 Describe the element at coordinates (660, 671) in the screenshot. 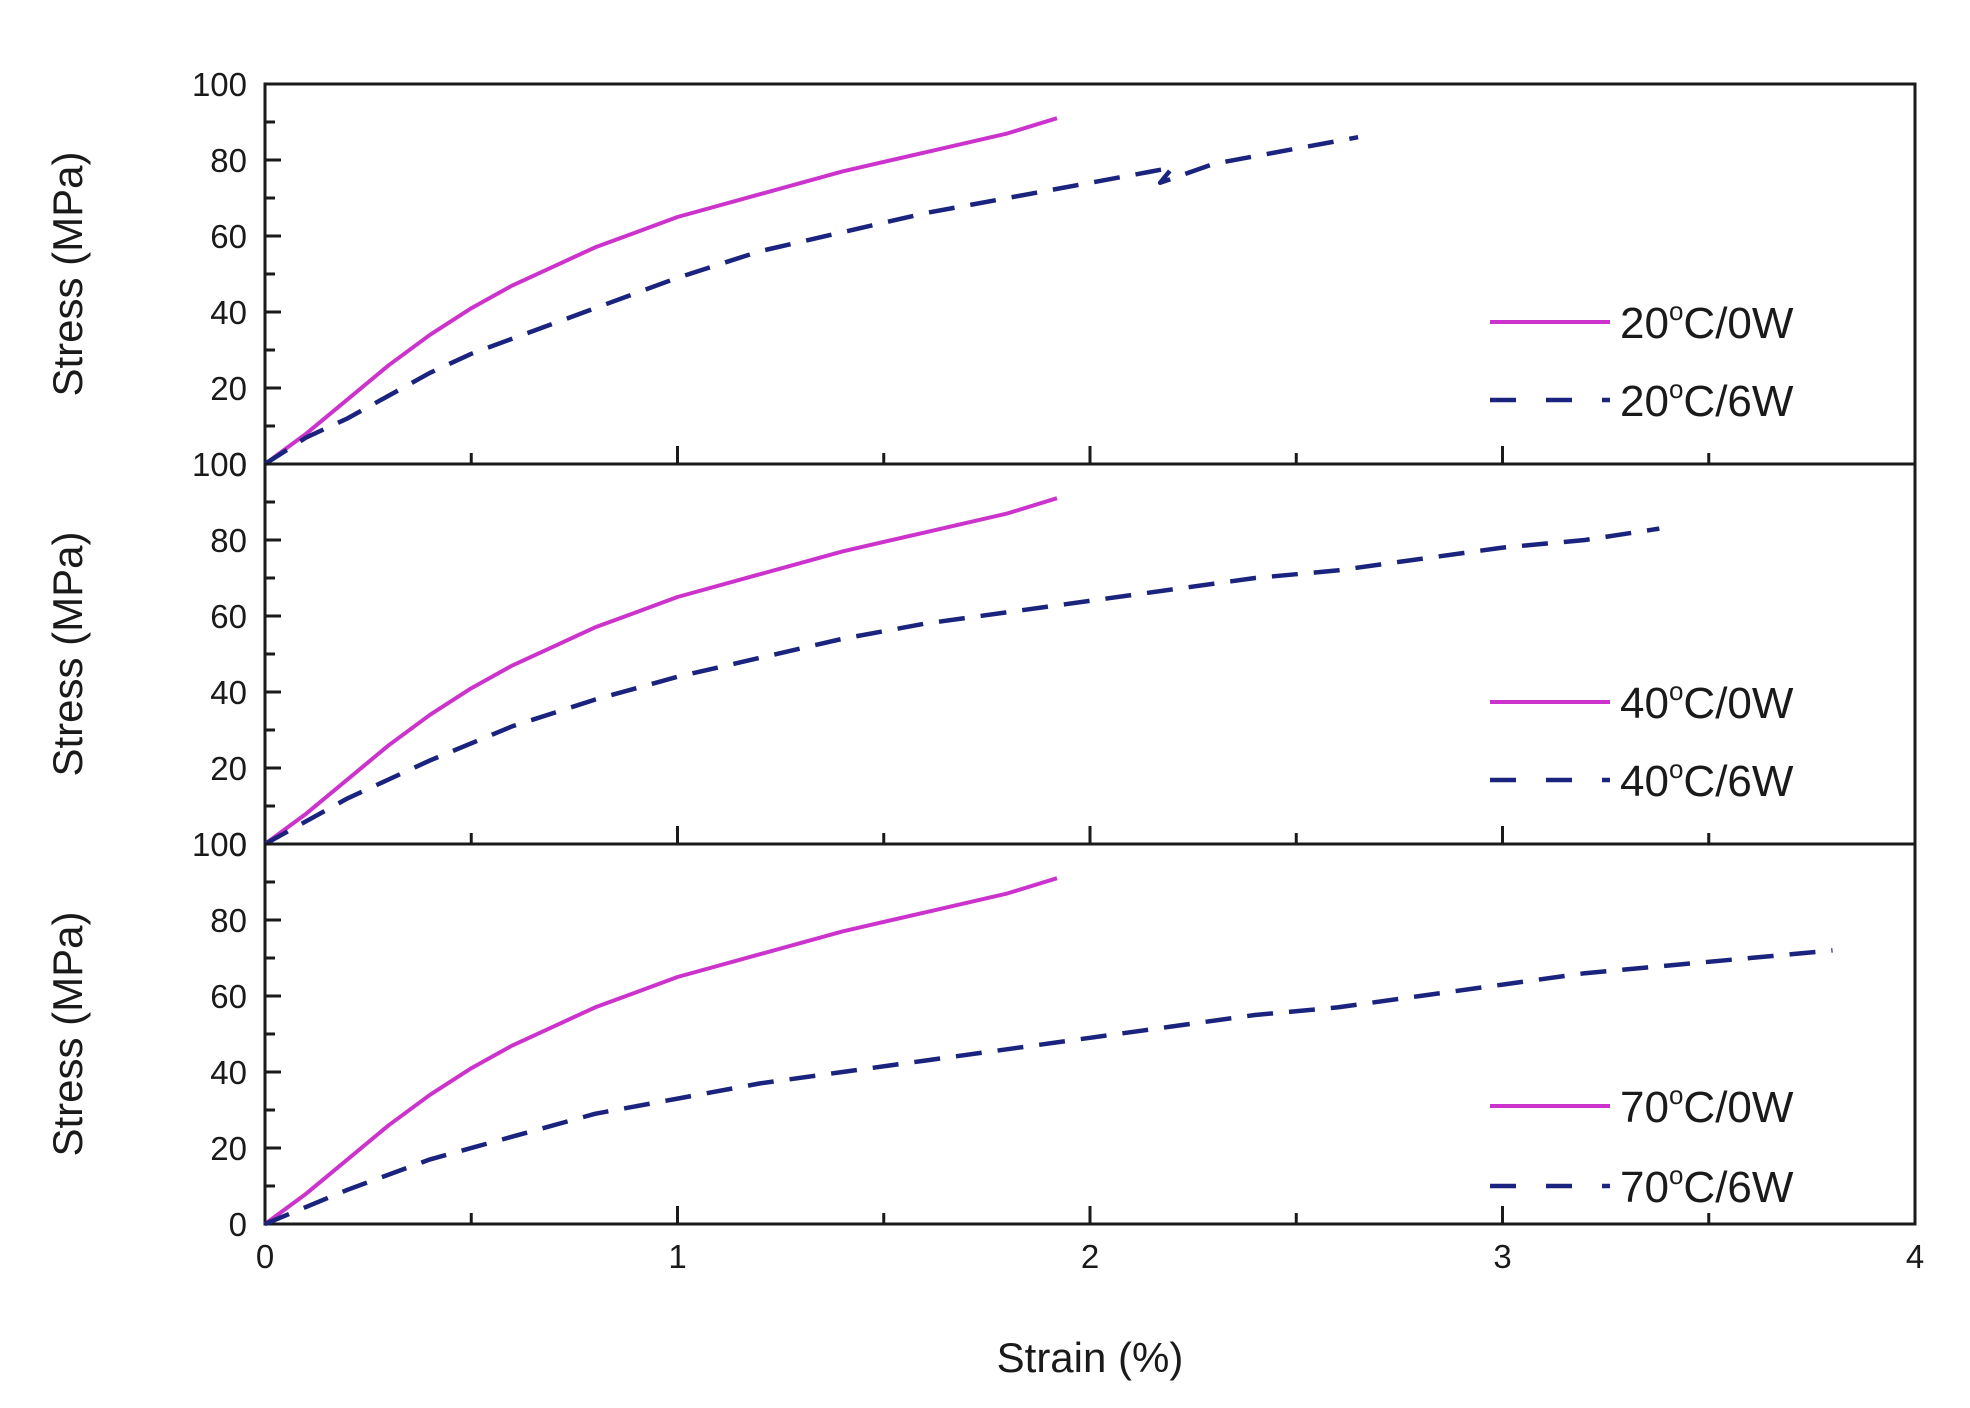

I see `series-line-40-0w` at that location.